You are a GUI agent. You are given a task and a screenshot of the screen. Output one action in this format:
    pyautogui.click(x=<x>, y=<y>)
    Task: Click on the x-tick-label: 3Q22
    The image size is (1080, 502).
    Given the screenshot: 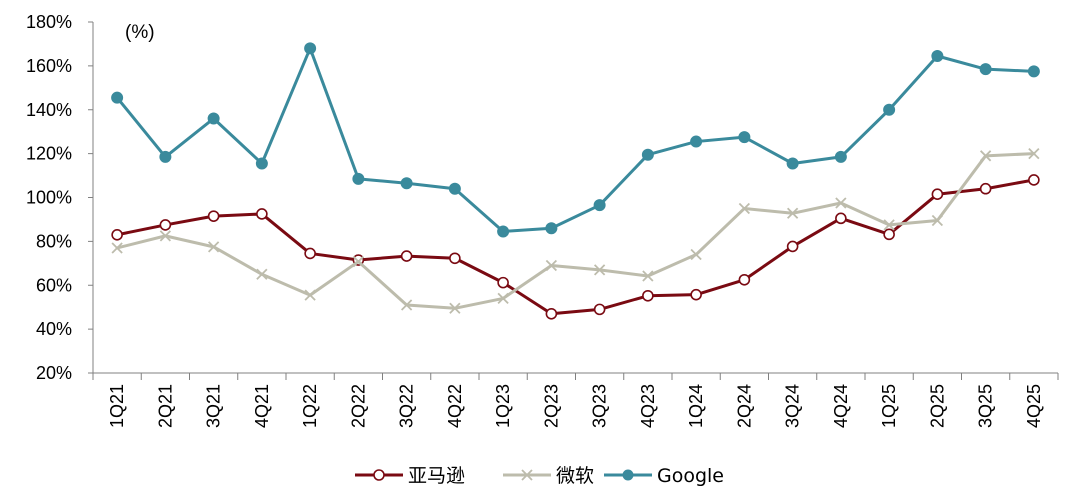 What is the action you would take?
    pyautogui.click(x=407, y=406)
    